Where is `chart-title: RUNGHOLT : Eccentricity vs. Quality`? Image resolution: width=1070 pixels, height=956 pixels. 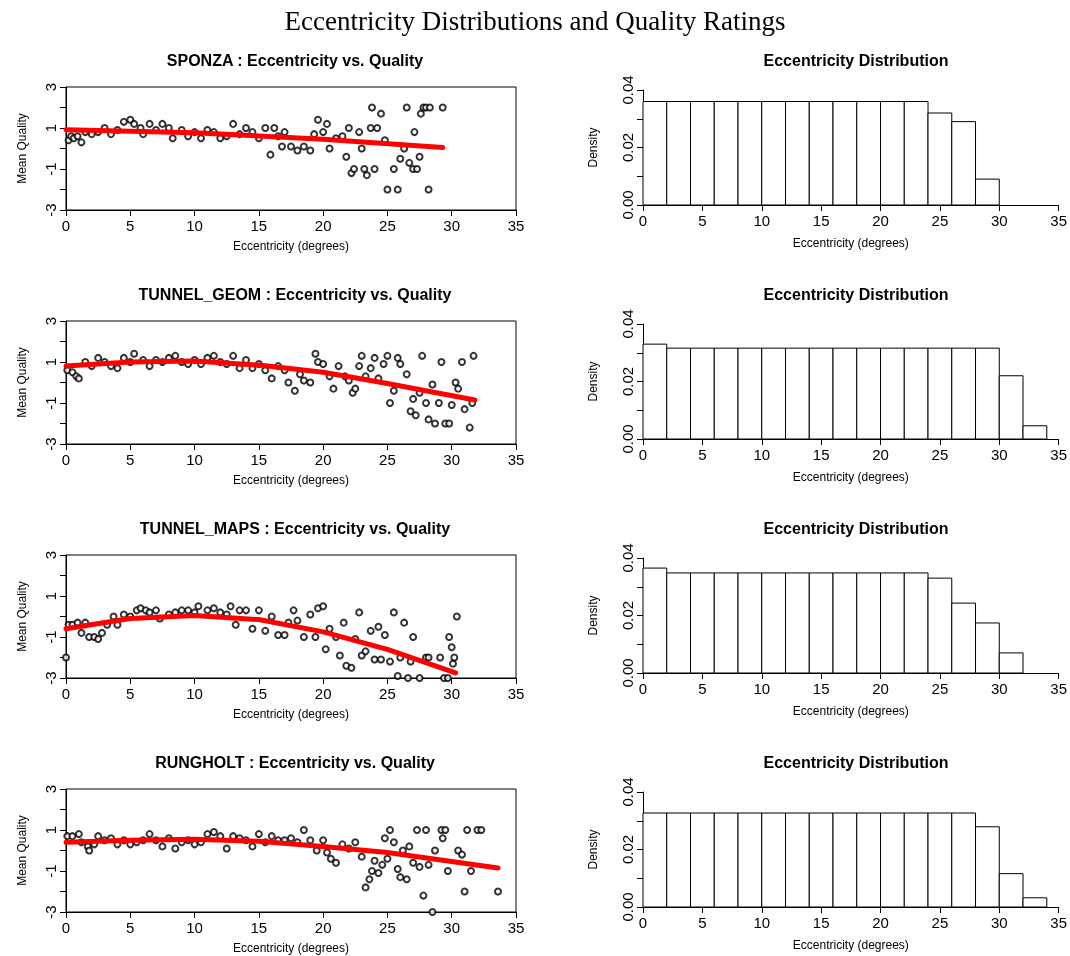 chart-title: RUNGHOLT : Eccentricity vs. Quality is located at coordinates (295, 762).